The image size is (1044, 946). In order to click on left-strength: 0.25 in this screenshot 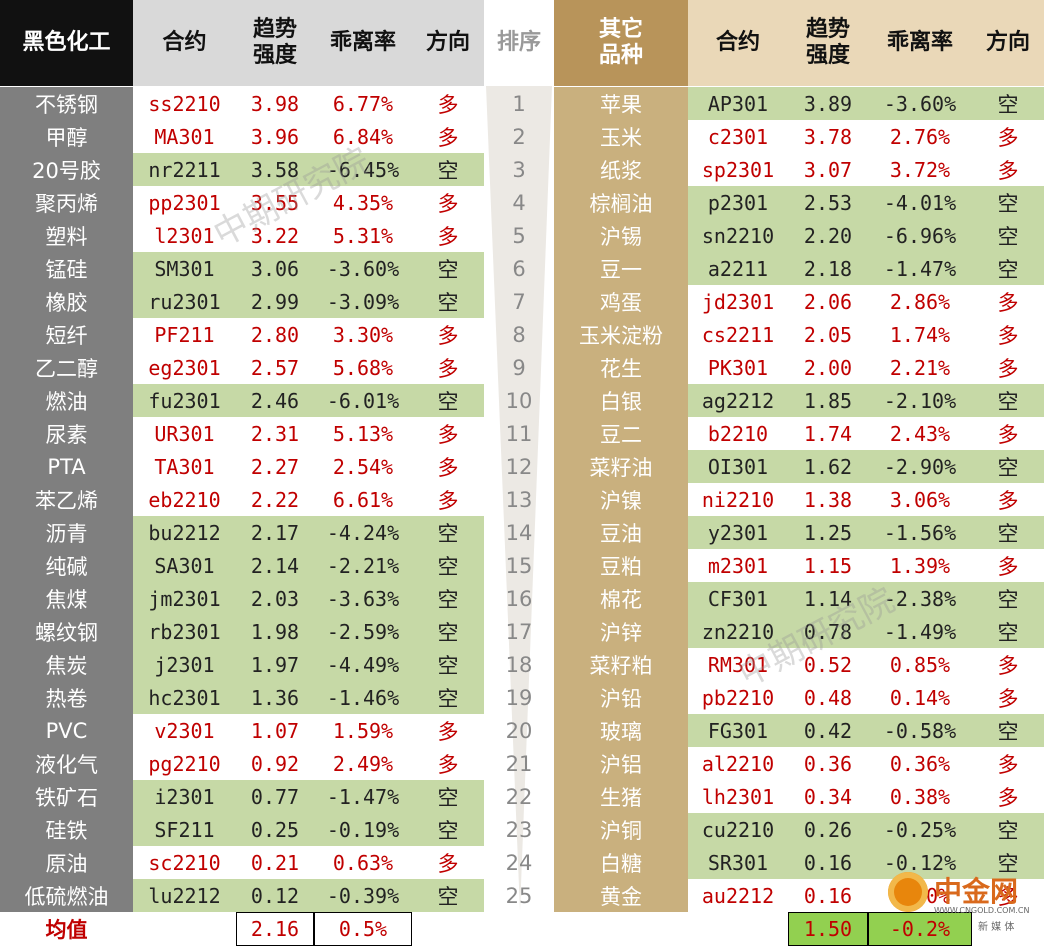, I will do `click(275, 829)`.